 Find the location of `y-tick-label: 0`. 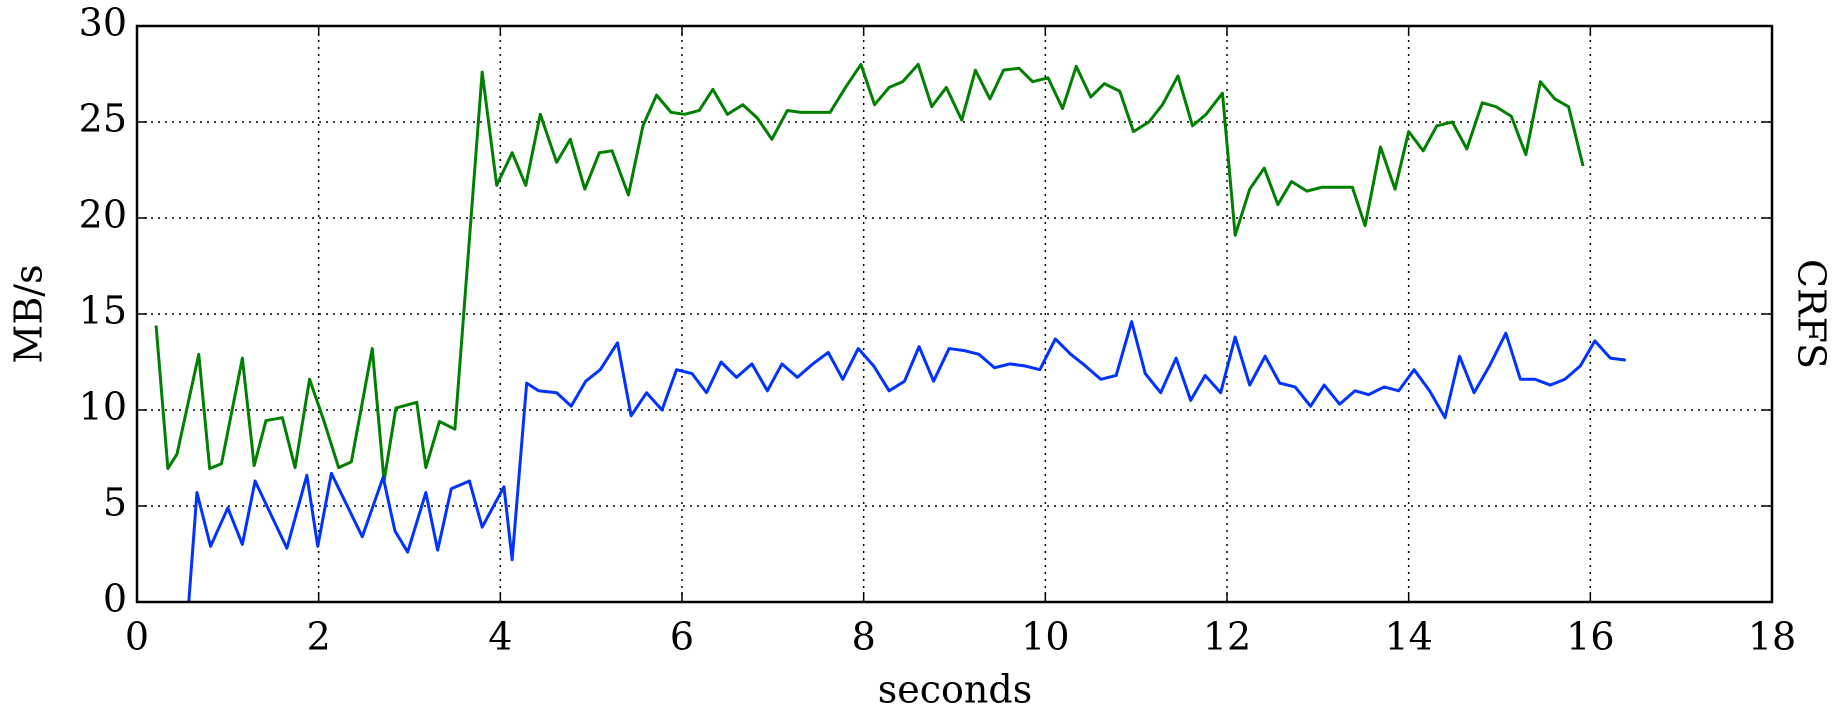

y-tick-label: 0 is located at coordinates (115, 599).